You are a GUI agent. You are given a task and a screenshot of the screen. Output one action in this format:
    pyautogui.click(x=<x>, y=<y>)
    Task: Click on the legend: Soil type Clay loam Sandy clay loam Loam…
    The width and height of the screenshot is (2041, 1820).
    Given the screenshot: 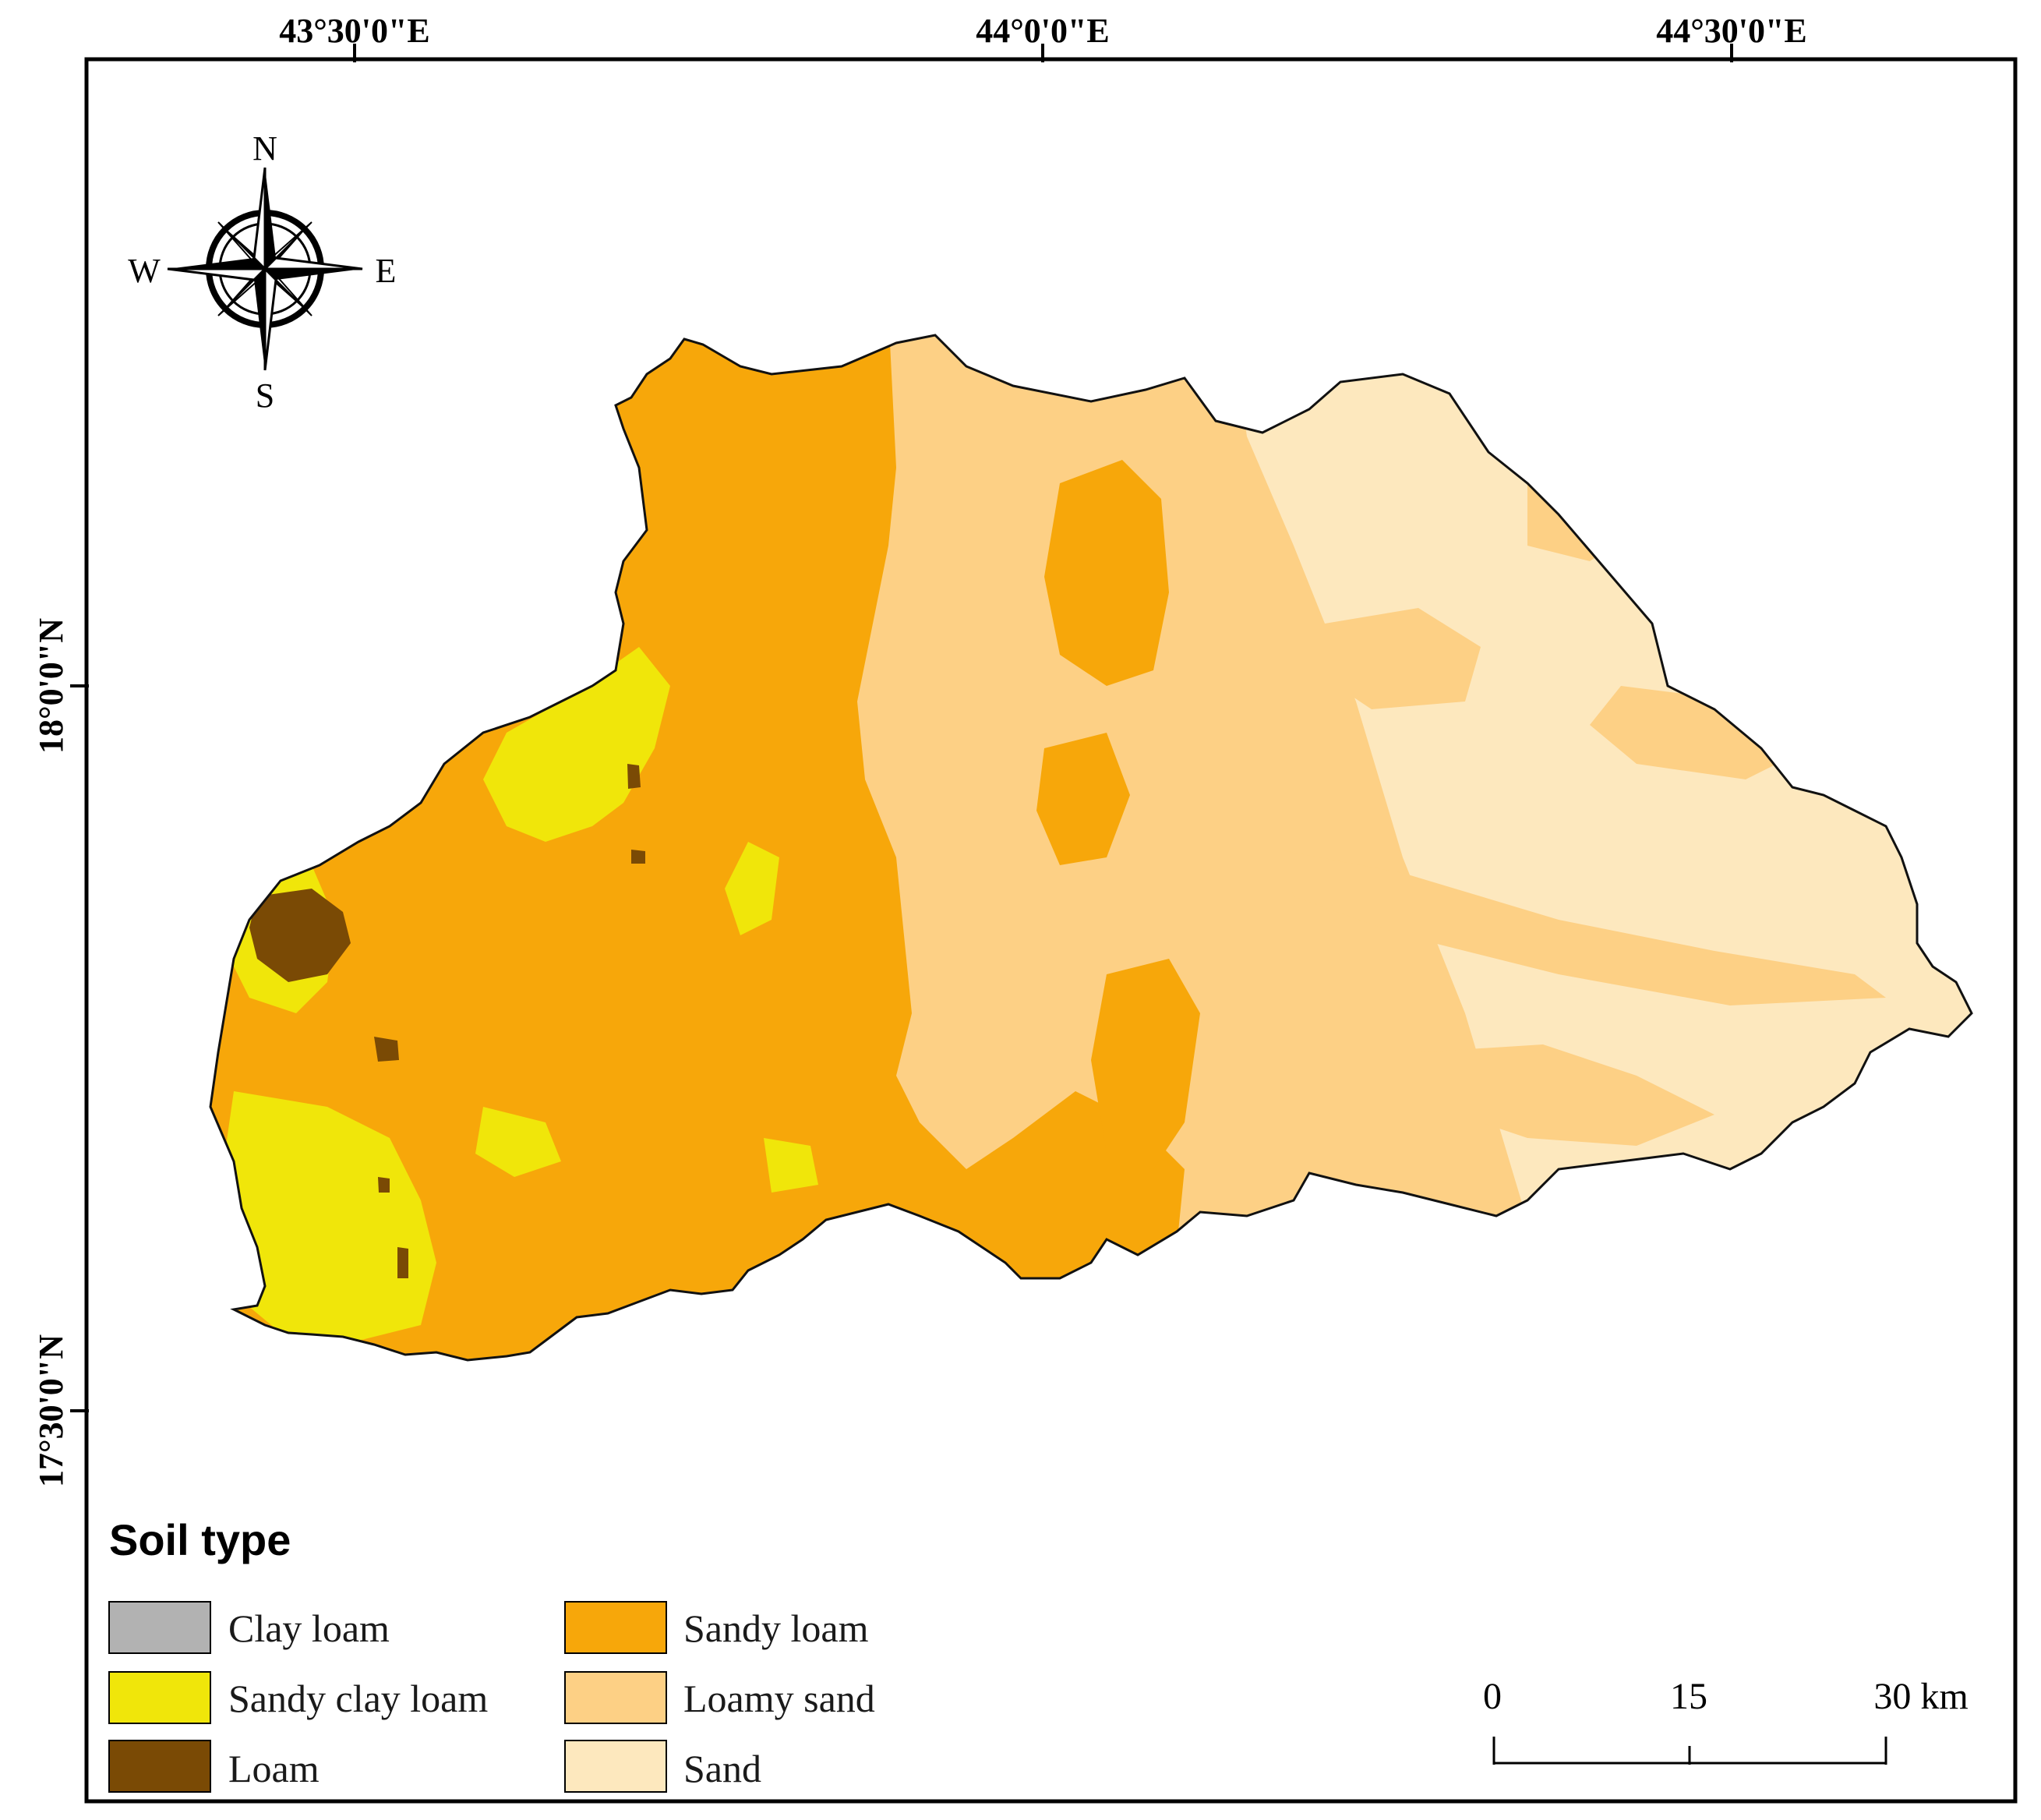 What is the action you would take?
    pyautogui.click(x=491, y=1654)
    